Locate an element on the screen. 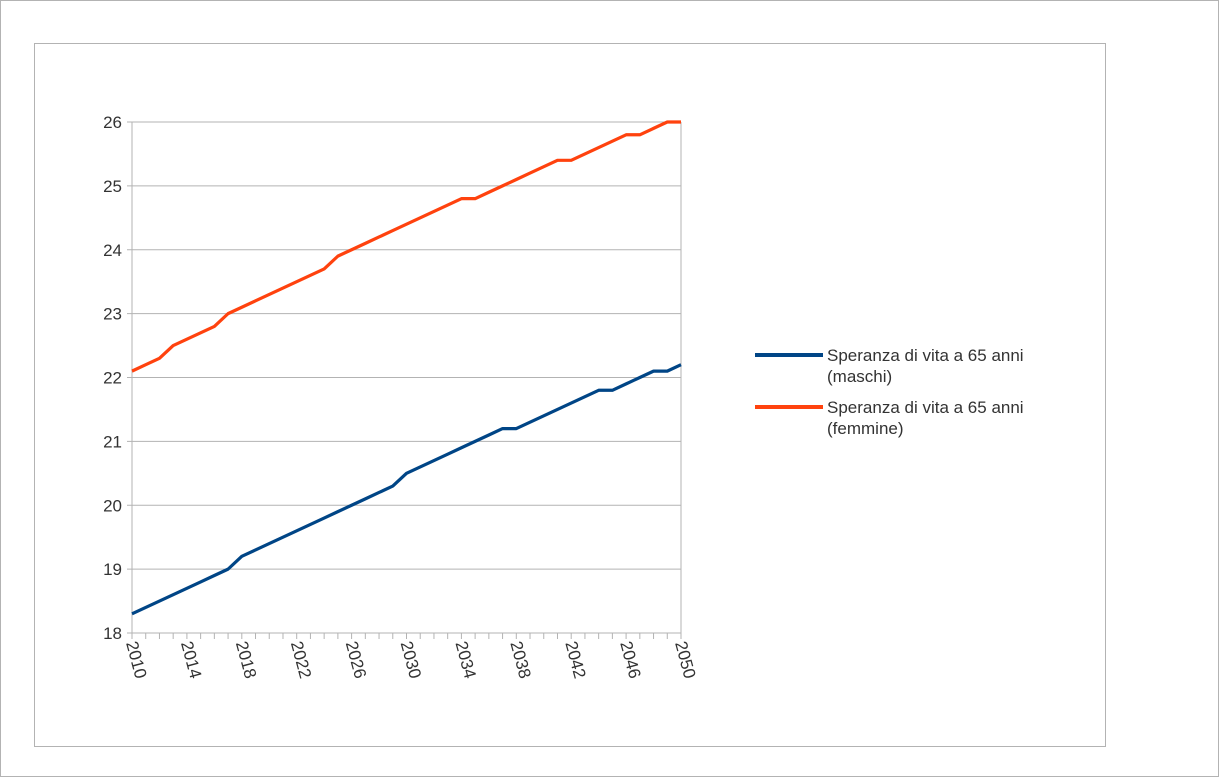 This screenshot has height=778, width=1220. x-tick-label: 2050 is located at coordinates (685, 659).